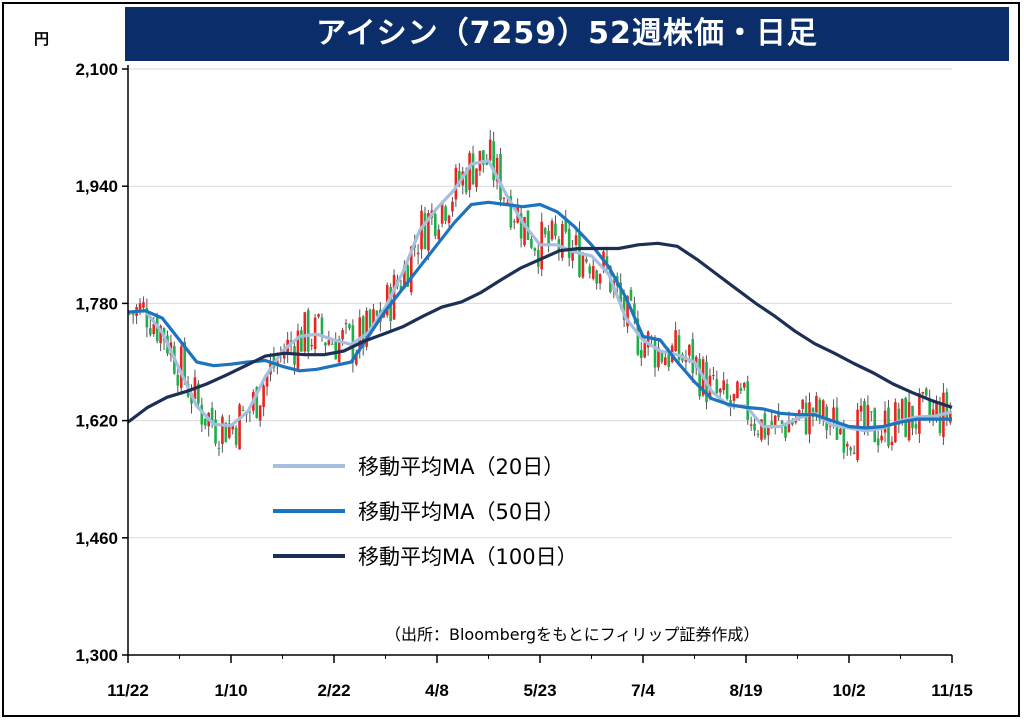  I want to click on y-tick-label: 1,620, so click(96, 421).